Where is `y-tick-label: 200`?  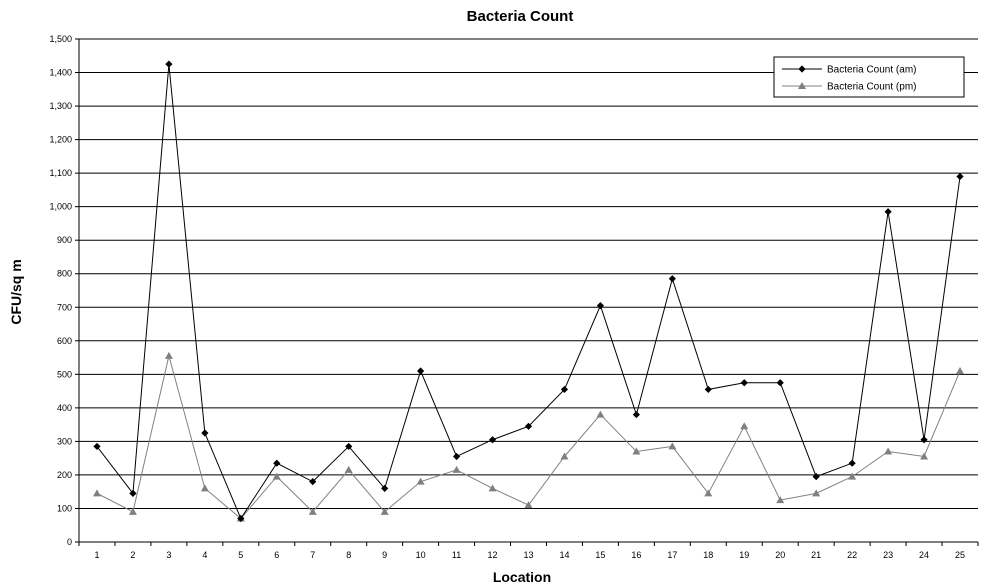 y-tick-label: 200 is located at coordinates (64, 475).